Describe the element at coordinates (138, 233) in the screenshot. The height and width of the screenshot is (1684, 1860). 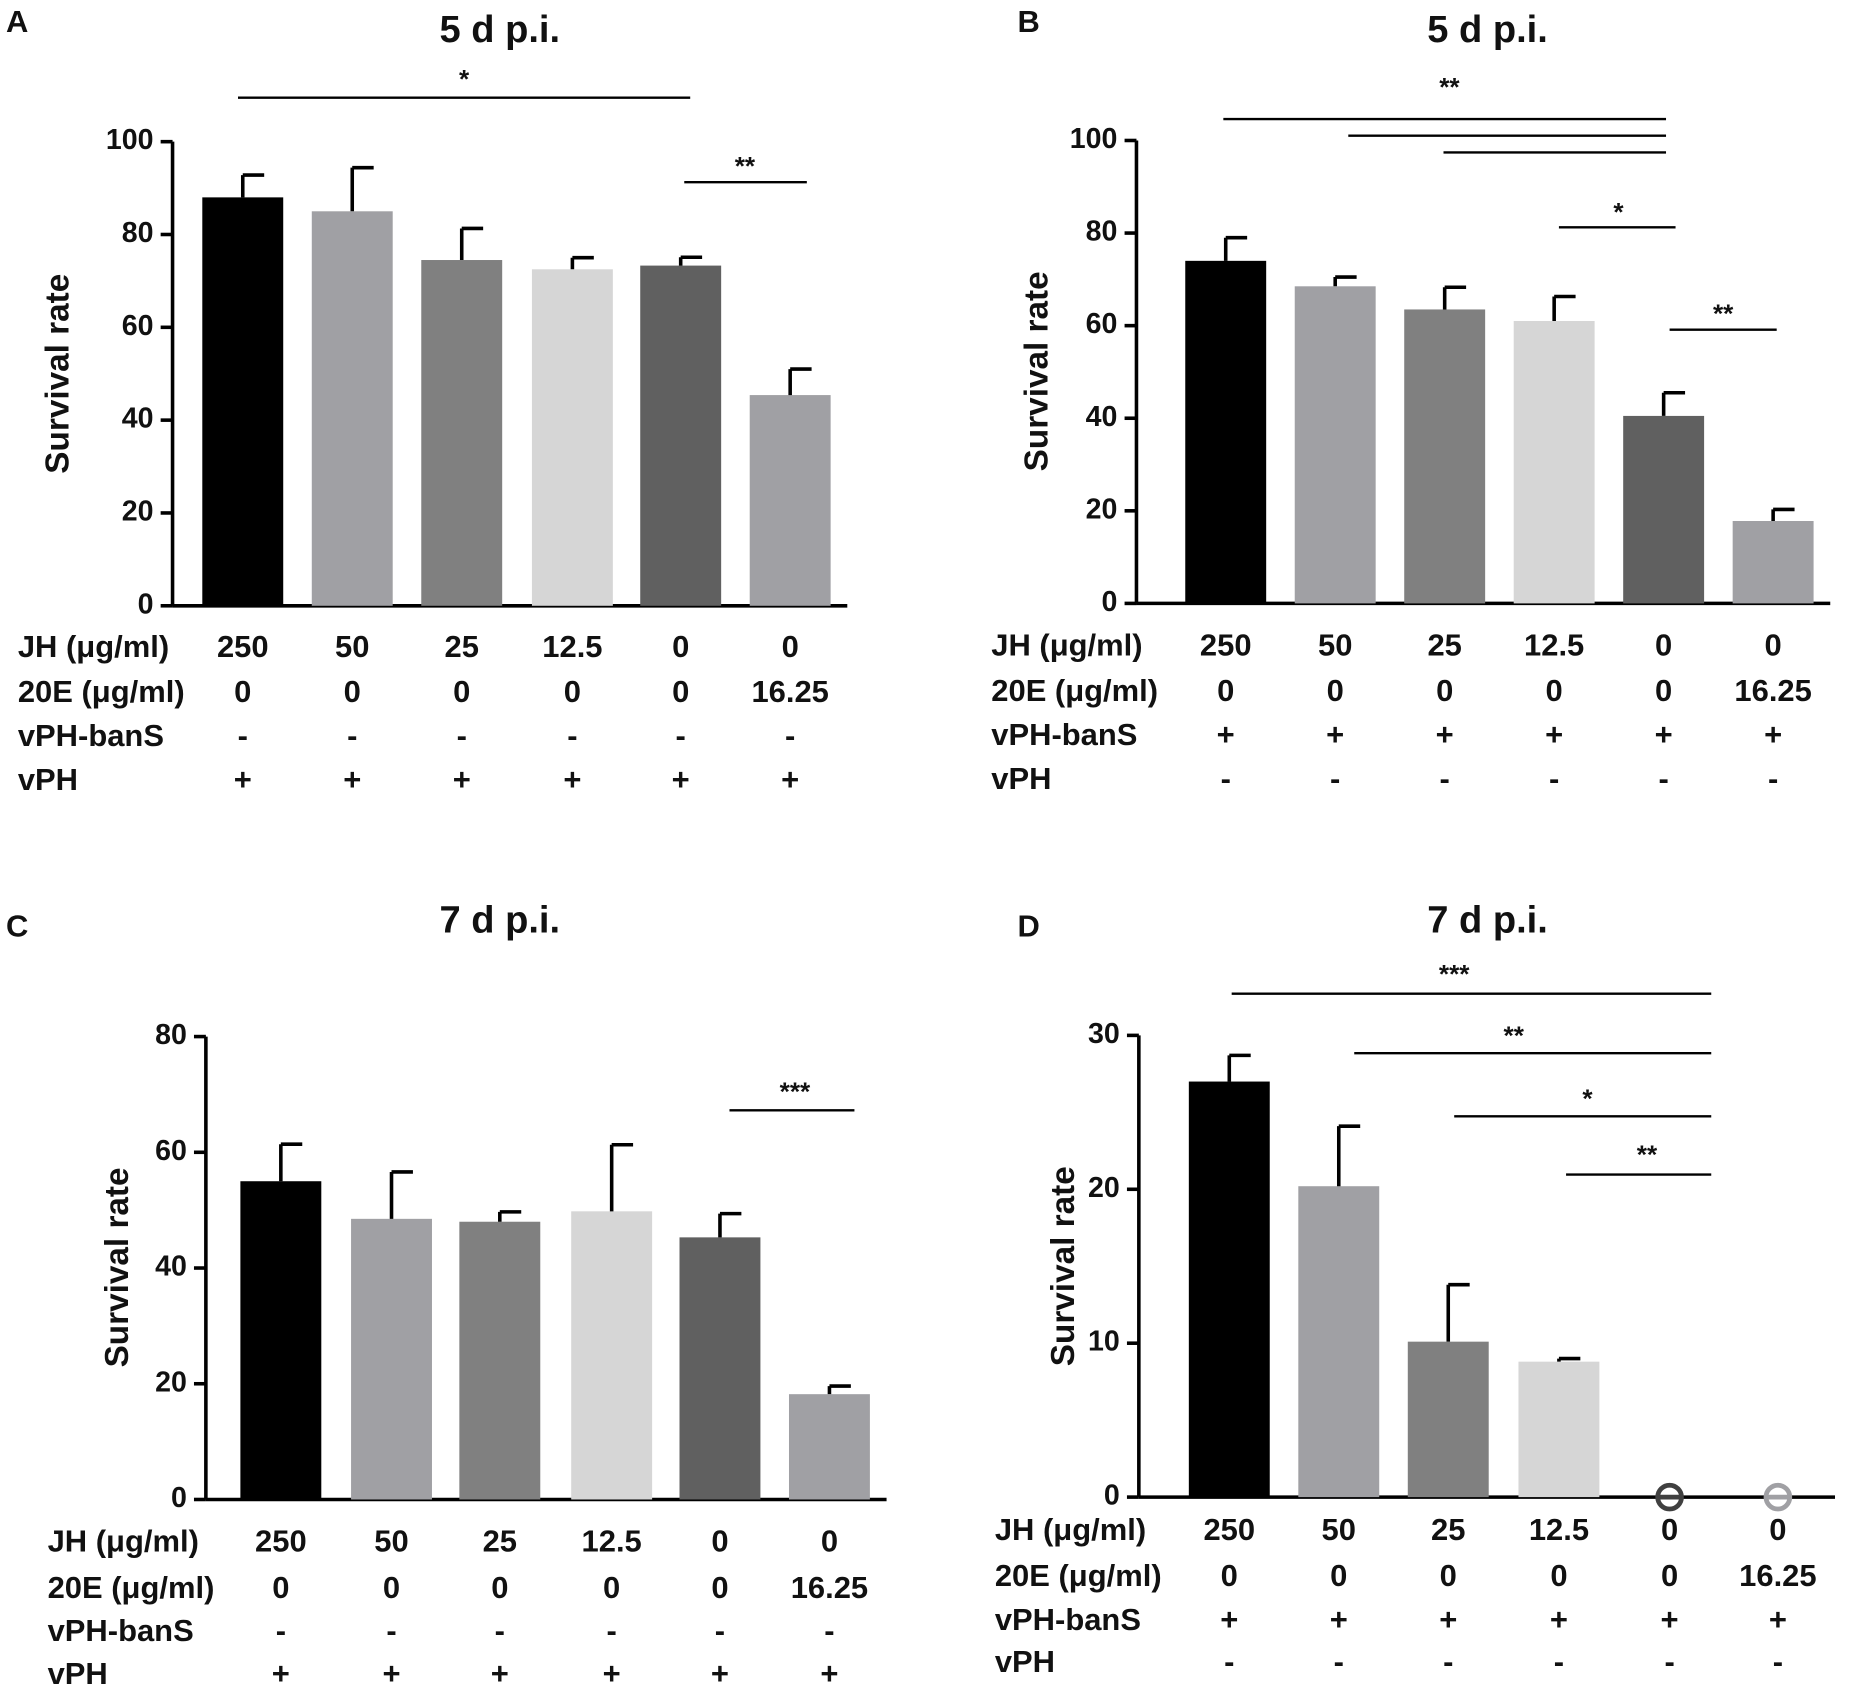
I see `y-tick-label: 80` at that location.